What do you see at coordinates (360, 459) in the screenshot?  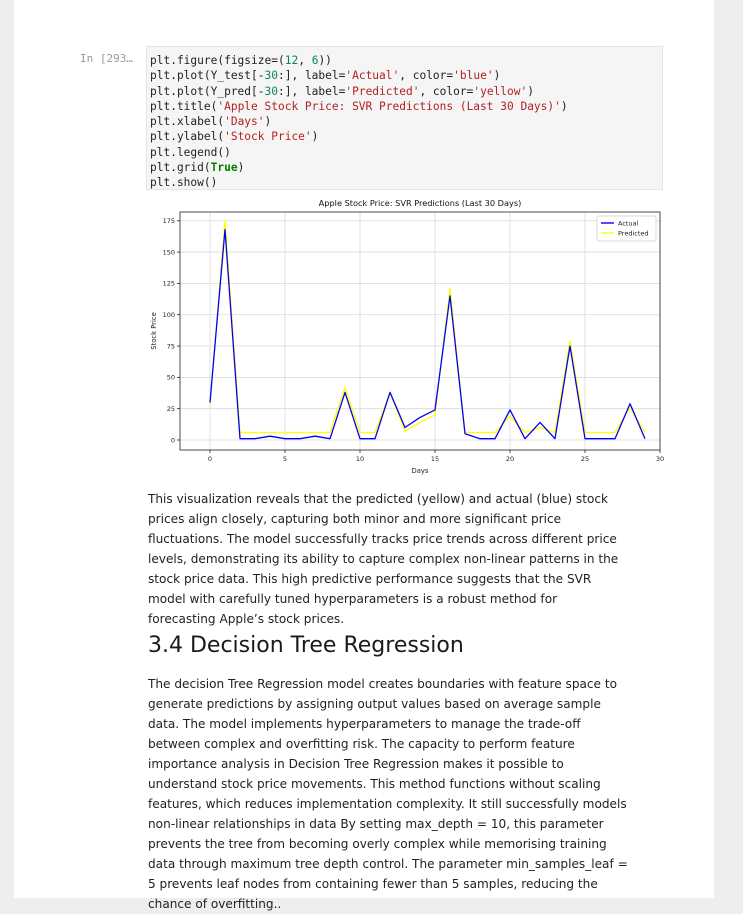 I see `x-tick-label: 10` at bounding box center [360, 459].